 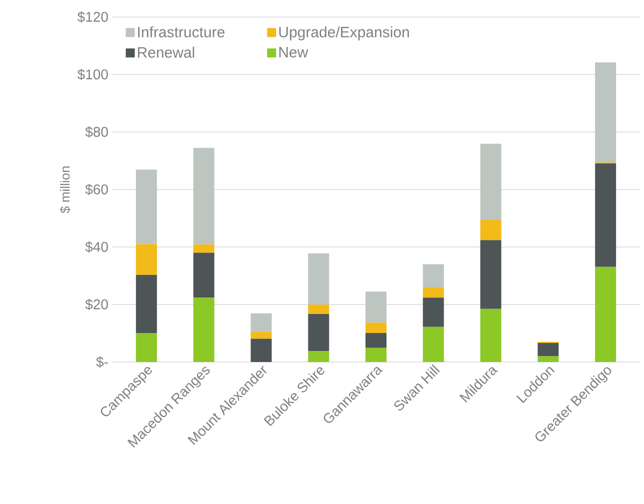 I want to click on y-tick-label: $100, so click(x=92, y=74).